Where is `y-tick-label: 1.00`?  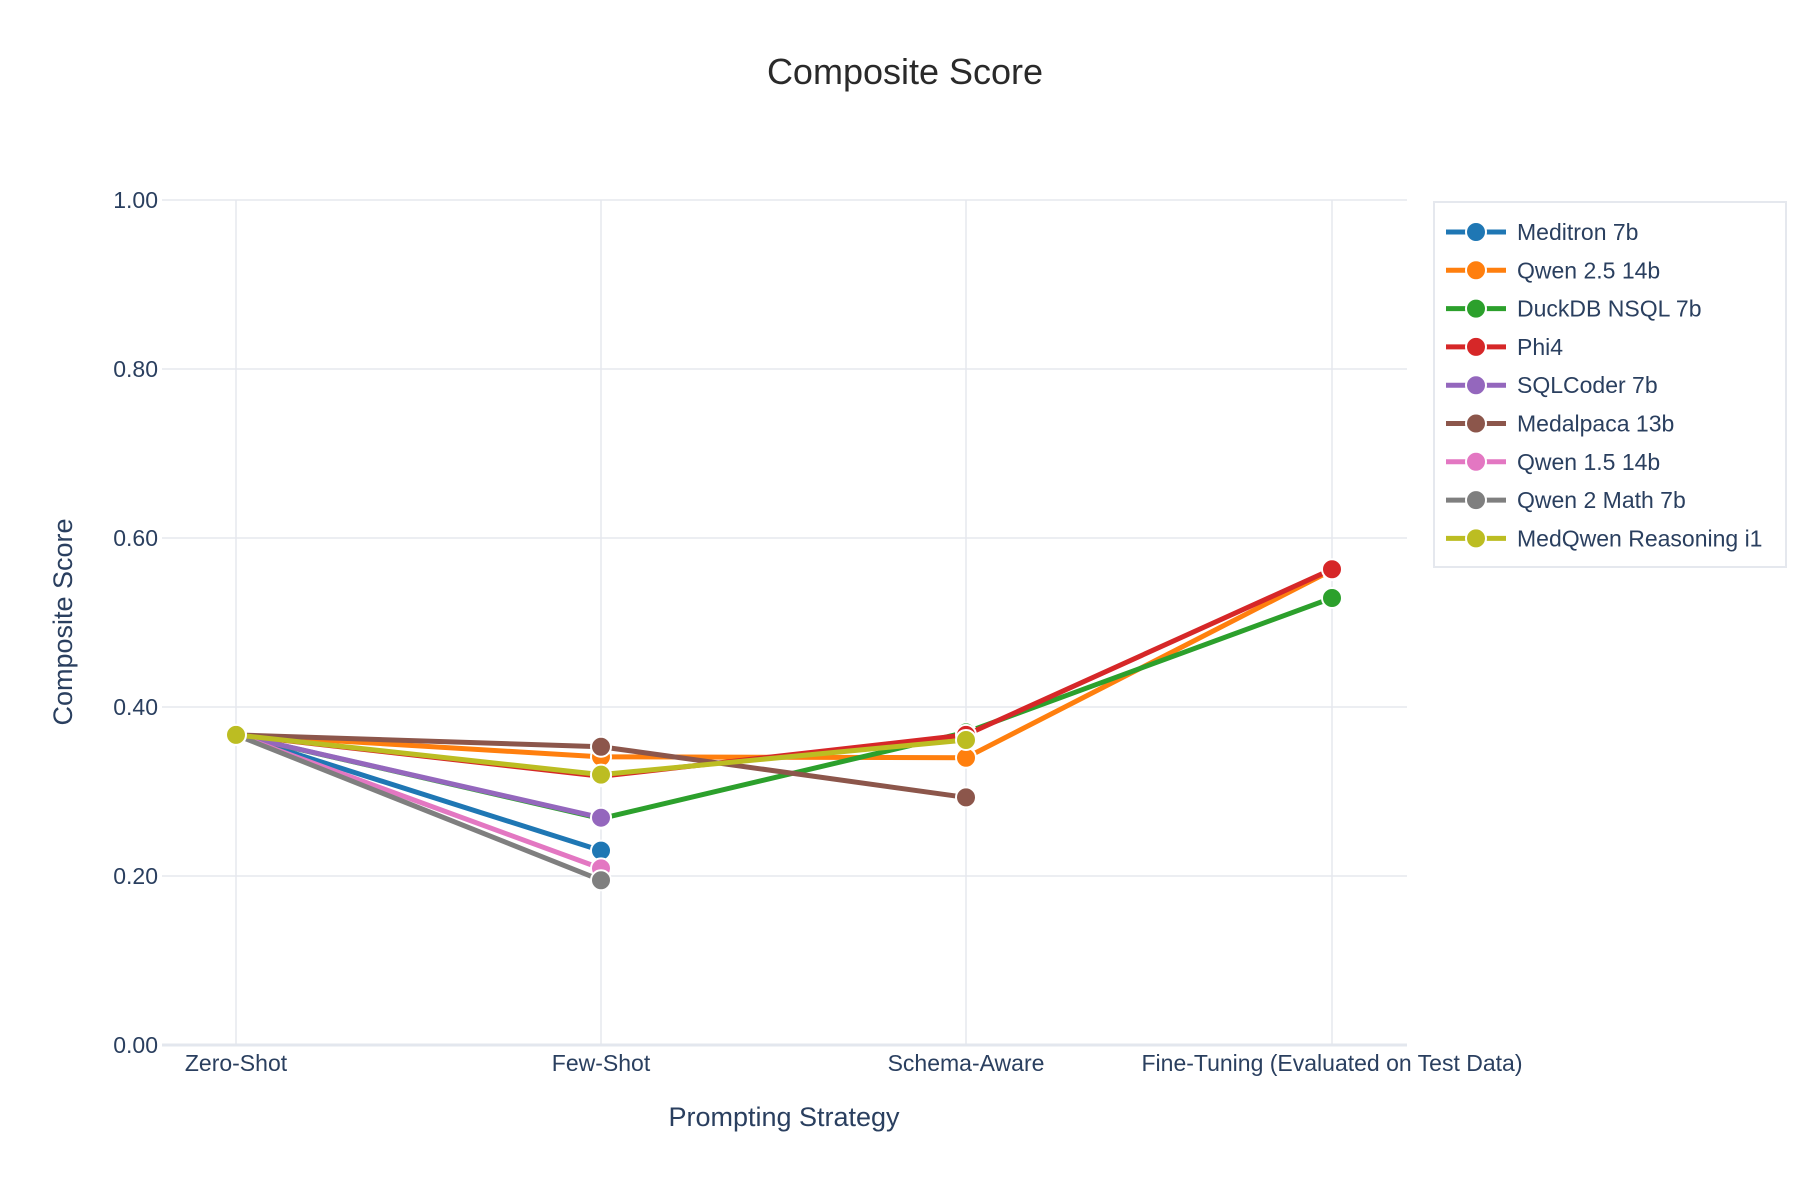
y-tick-label: 1.00 is located at coordinates (135, 200).